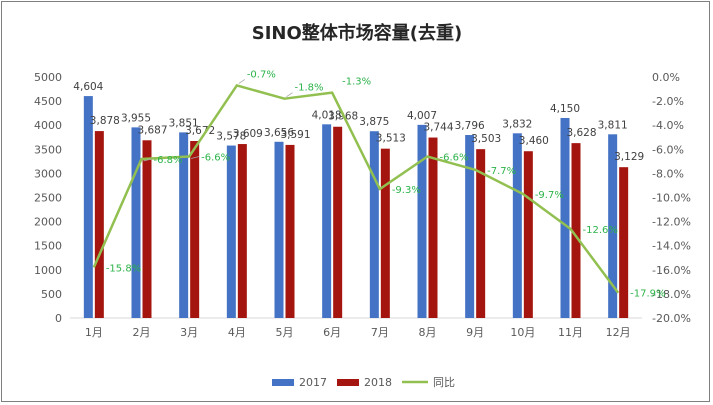 Image resolution: width=713 pixels, height=405 pixels. What do you see at coordinates (671, 270) in the screenshot?
I see `y-right-tick-label: -16.0%` at bounding box center [671, 270].